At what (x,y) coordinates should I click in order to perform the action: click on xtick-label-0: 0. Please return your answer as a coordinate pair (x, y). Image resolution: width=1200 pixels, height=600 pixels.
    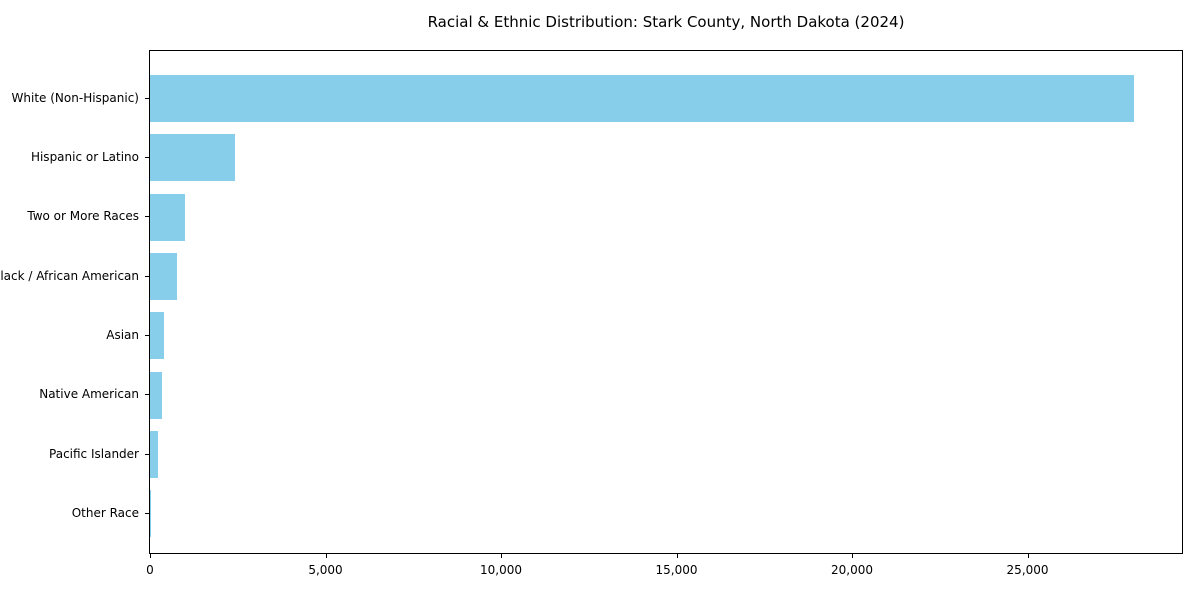
    Looking at the image, I should click on (150, 570).